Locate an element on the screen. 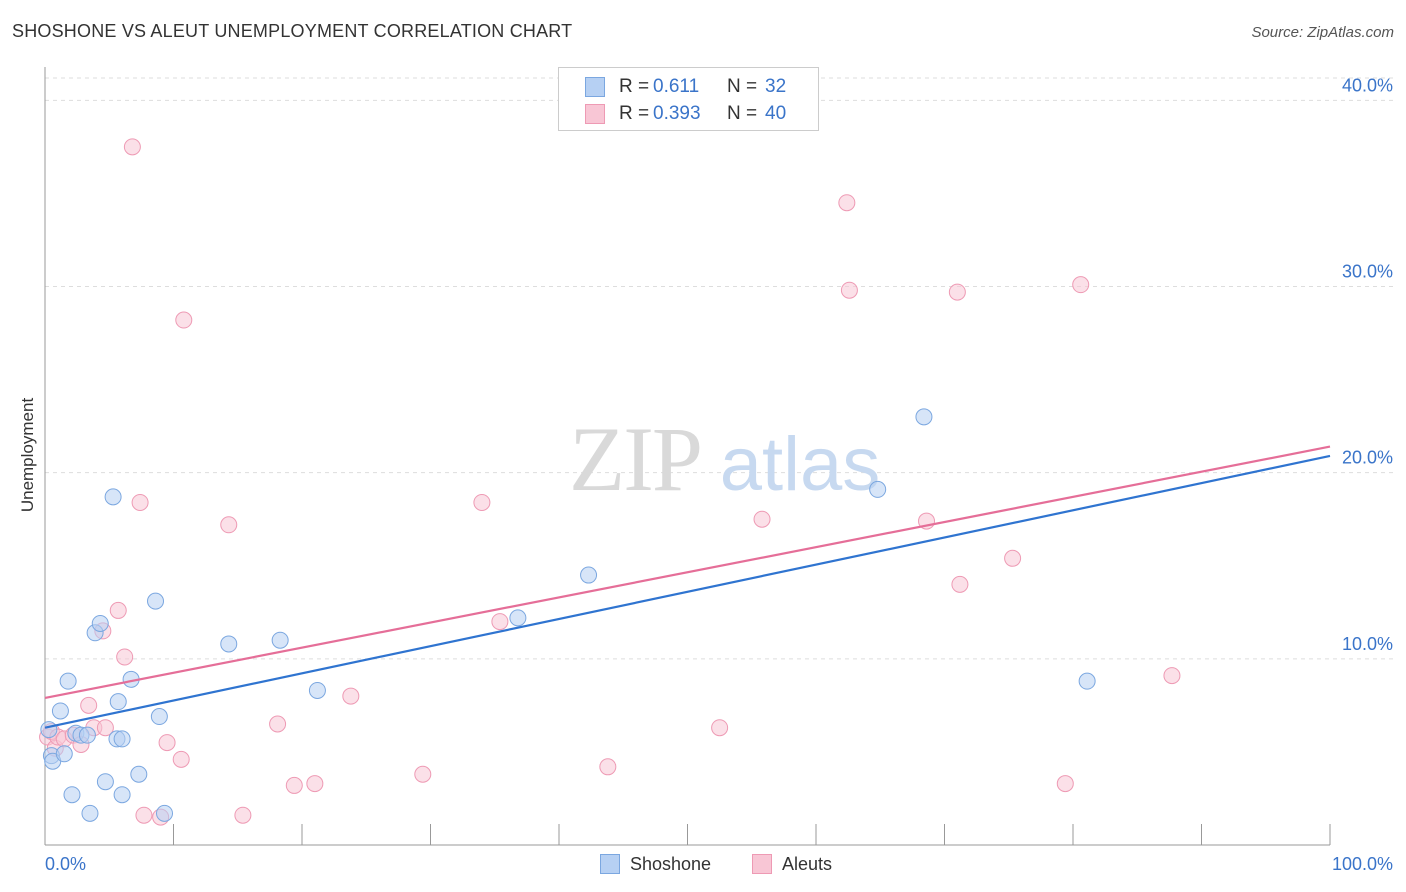  r-value: 0.611 is located at coordinates (676, 86).